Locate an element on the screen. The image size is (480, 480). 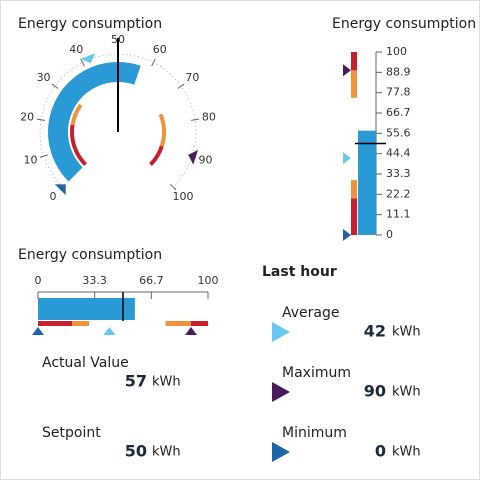
tick-label: 11.1 is located at coordinates (398, 214).